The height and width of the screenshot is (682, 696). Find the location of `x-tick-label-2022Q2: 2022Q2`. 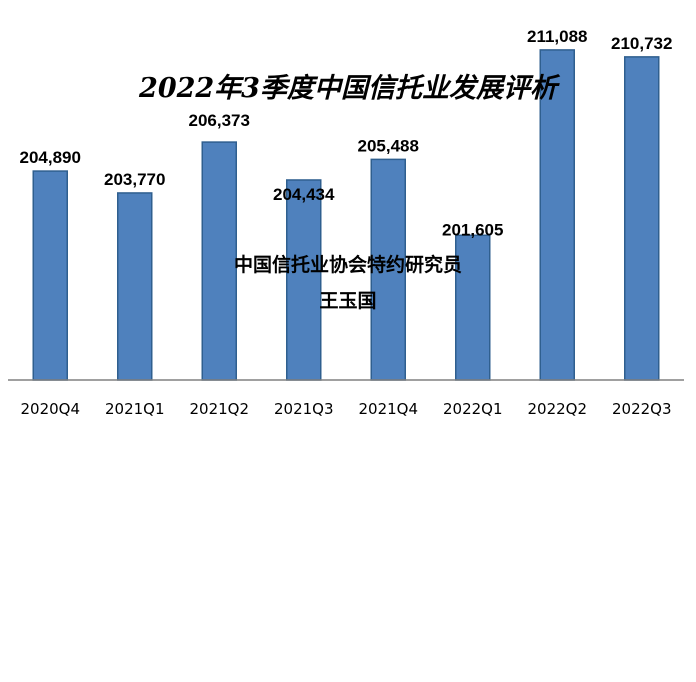

x-tick-label-2022Q2: 2022Q2 is located at coordinates (557, 409).